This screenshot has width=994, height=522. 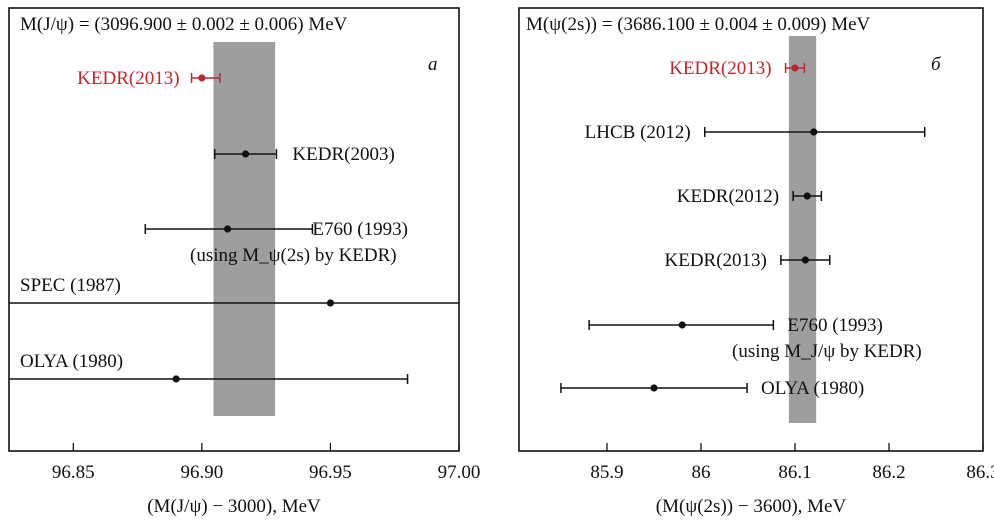 I want to click on x-tick-label: 86.3, so click(x=980, y=472).